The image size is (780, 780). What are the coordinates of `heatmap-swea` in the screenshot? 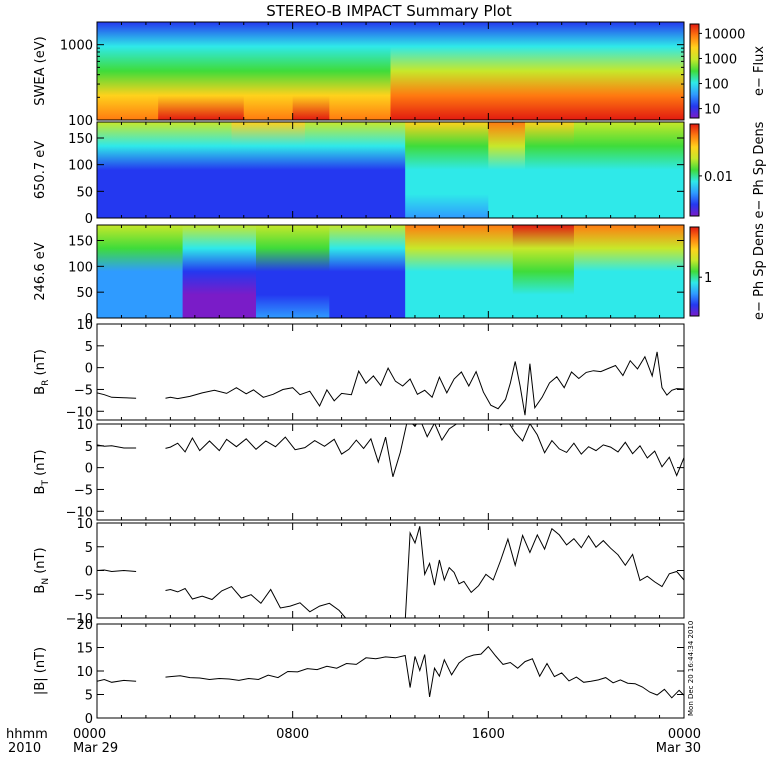 It's located at (390, 71).